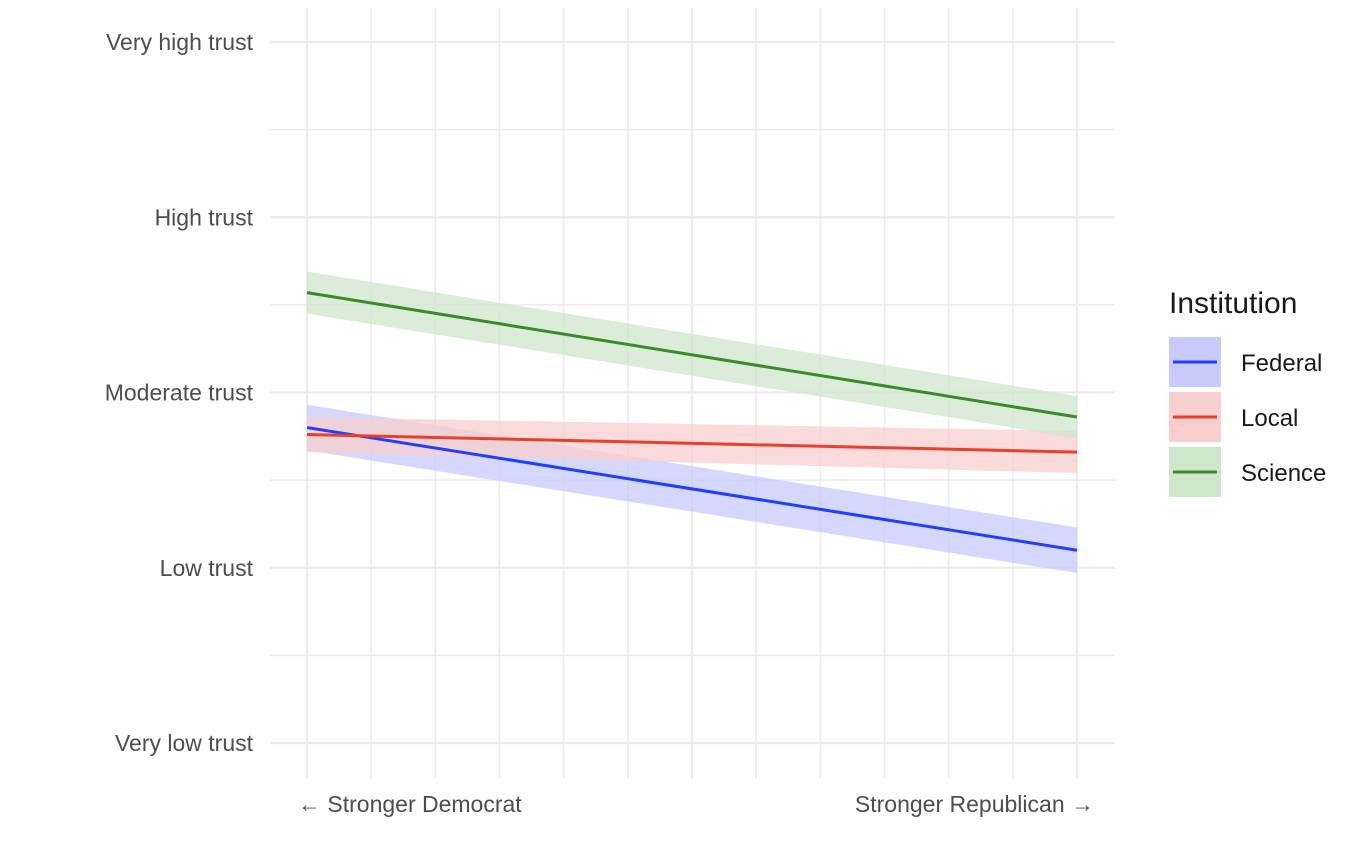  What do you see at coordinates (1269, 418) in the screenshot?
I see `legend-label-local: Local` at bounding box center [1269, 418].